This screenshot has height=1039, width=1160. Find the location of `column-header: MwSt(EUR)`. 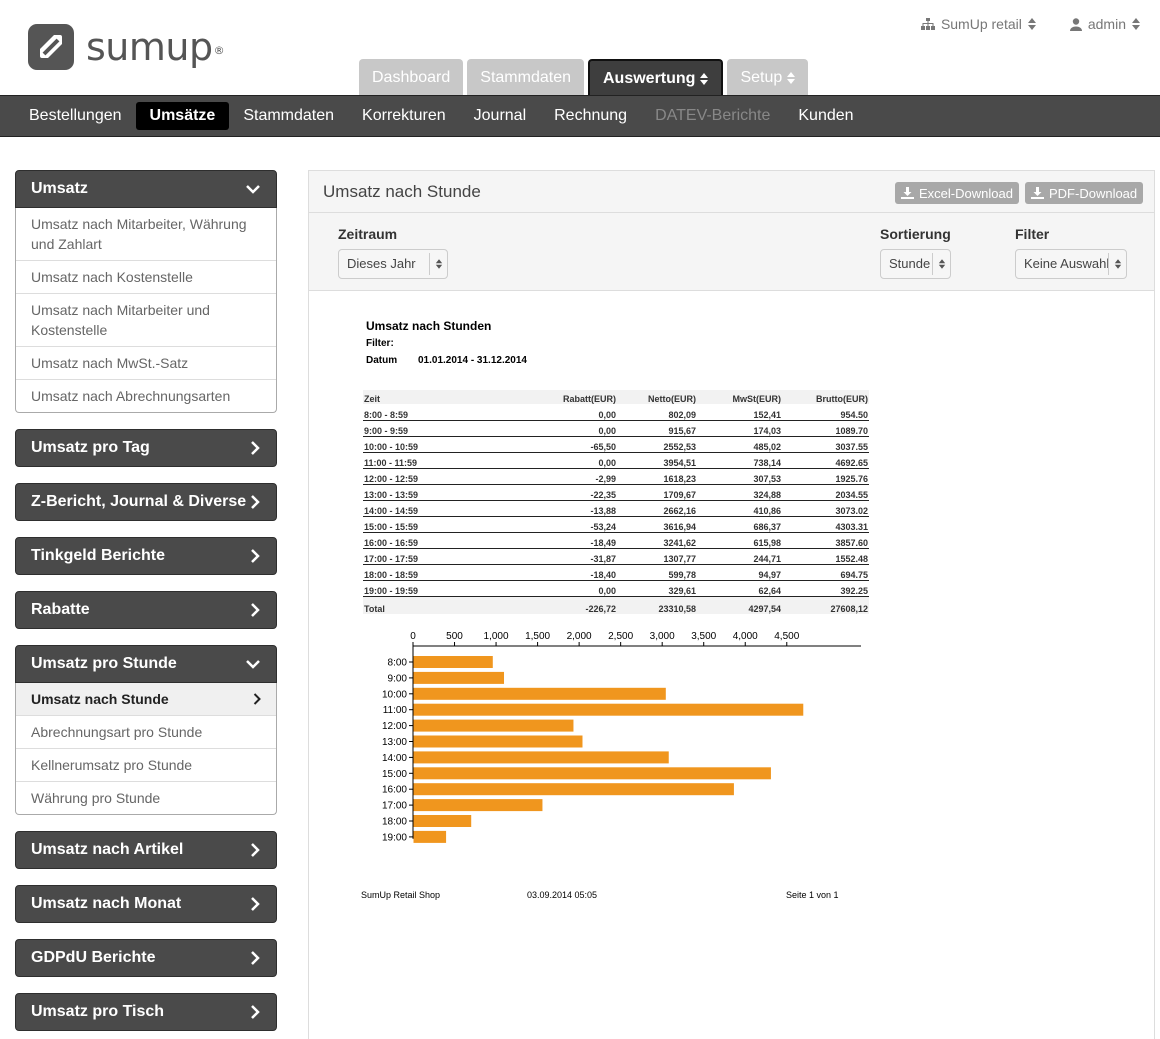

column-header: MwSt(EUR) is located at coordinates (739, 397).